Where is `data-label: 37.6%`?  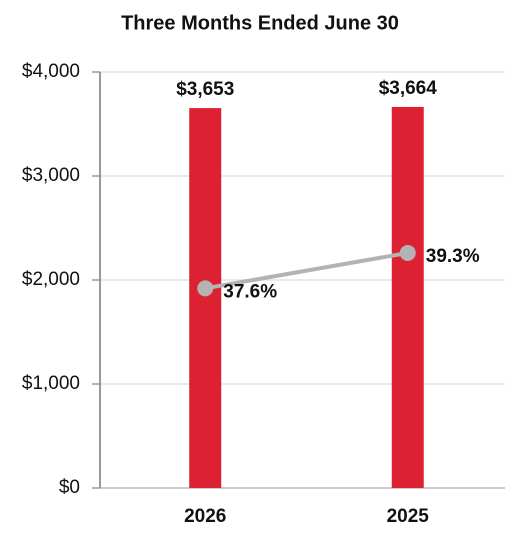
data-label: 37.6% is located at coordinates (250, 291).